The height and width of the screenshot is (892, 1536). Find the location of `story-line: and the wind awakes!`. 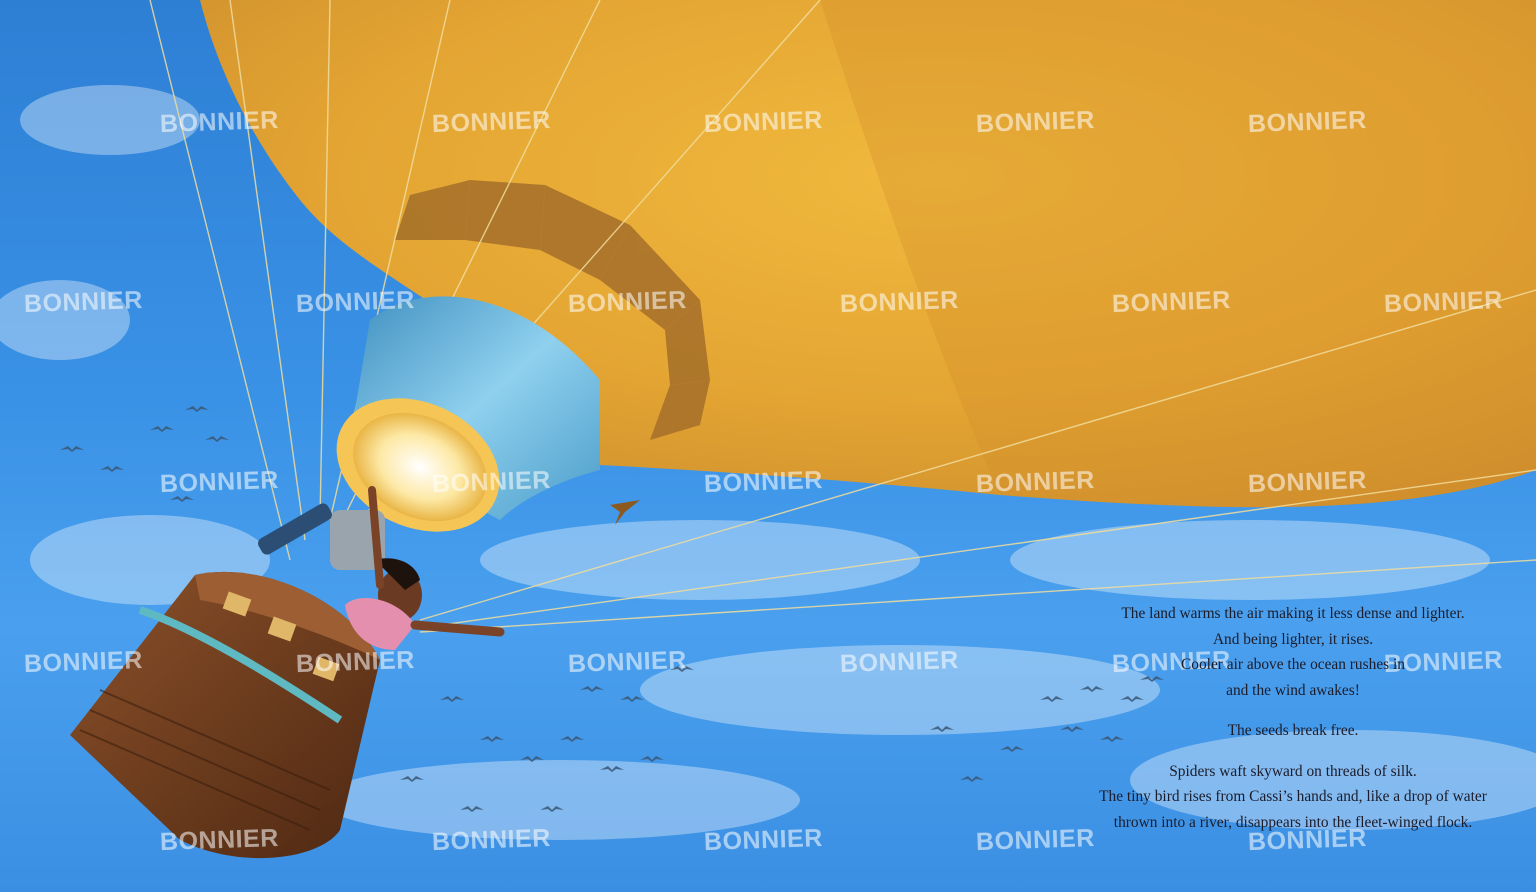

story-line: and the wind awakes! is located at coordinates (1293, 690).